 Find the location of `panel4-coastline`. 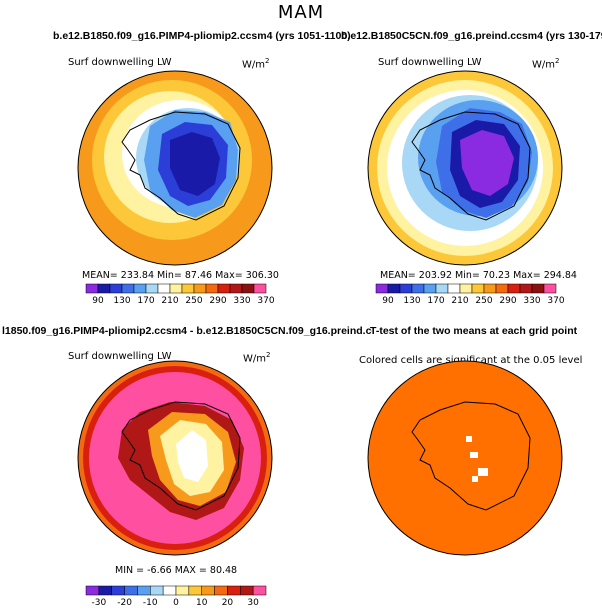

panel4-coastline is located at coordinates (471, 456).